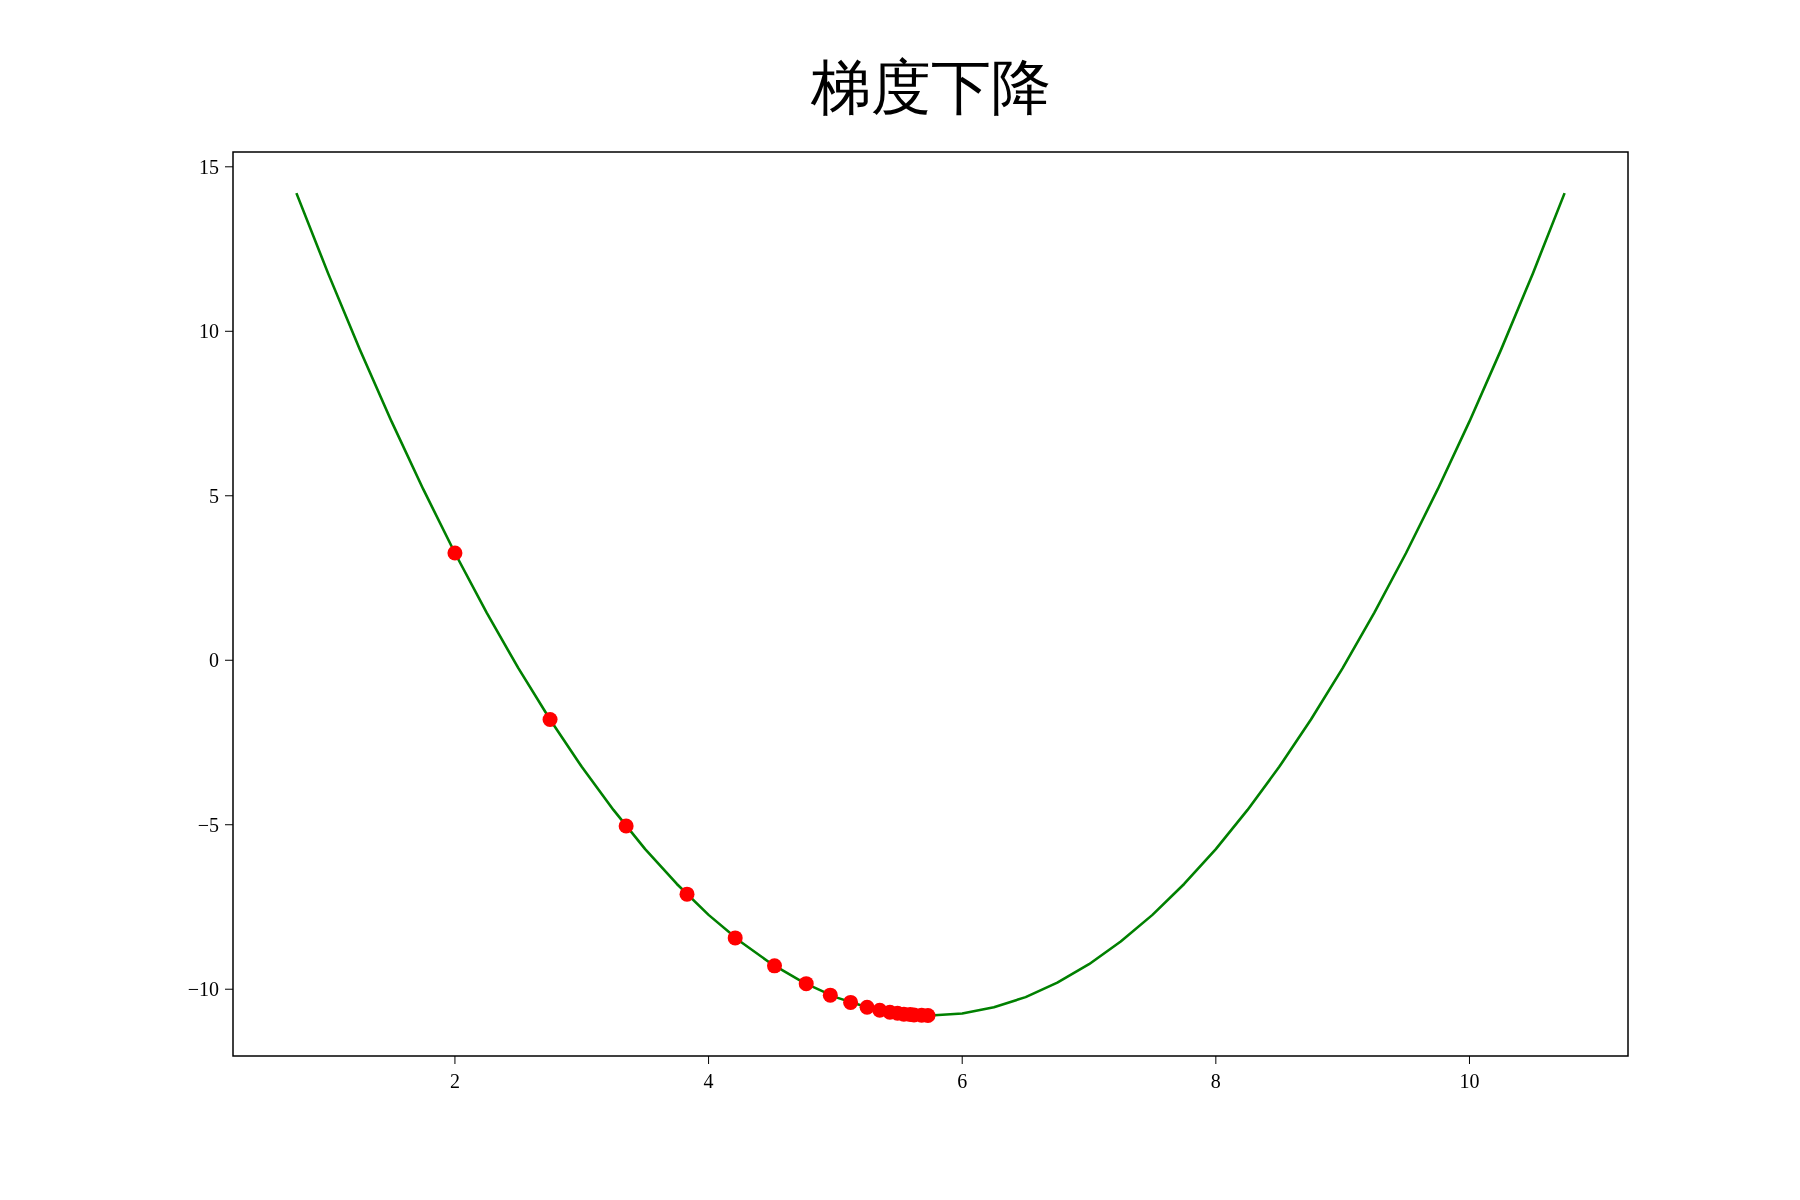 The height and width of the screenshot is (1200, 1800). What do you see at coordinates (209, 166) in the screenshot?
I see `y-tick-label: 15` at bounding box center [209, 166].